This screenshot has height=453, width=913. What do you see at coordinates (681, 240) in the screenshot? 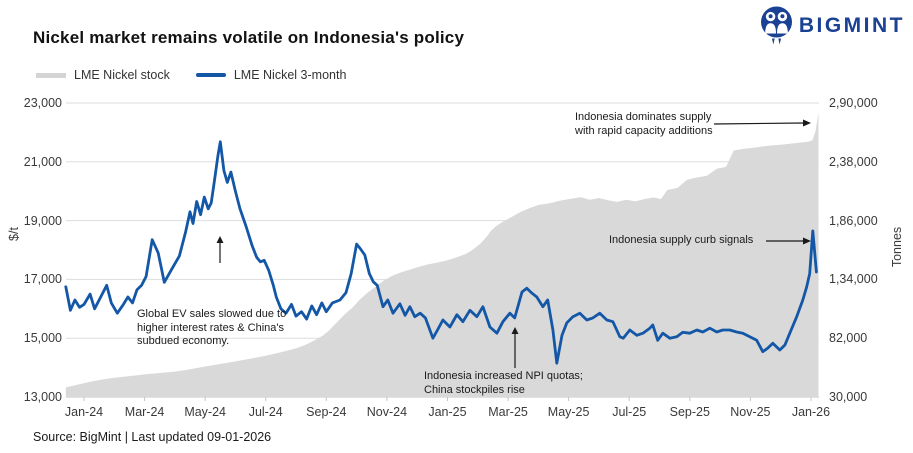
I see `annotation-supply-curb: Indonesia supply curb signals` at bounding box center [681, 240].